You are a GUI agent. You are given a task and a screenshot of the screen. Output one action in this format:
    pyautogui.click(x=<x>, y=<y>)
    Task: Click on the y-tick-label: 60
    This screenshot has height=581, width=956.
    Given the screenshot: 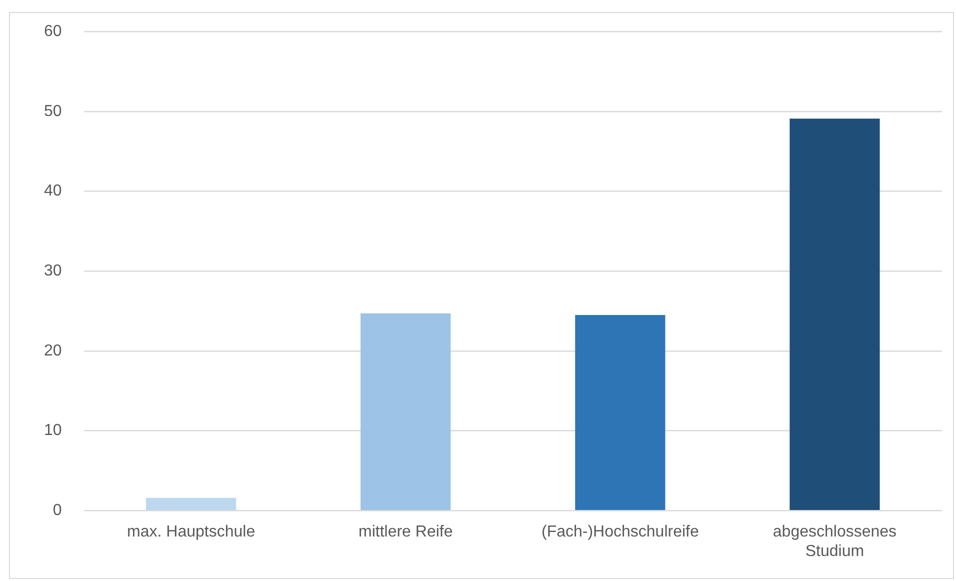 What is the action you would take?
    pyautogui.click(x=53, y=31)
    